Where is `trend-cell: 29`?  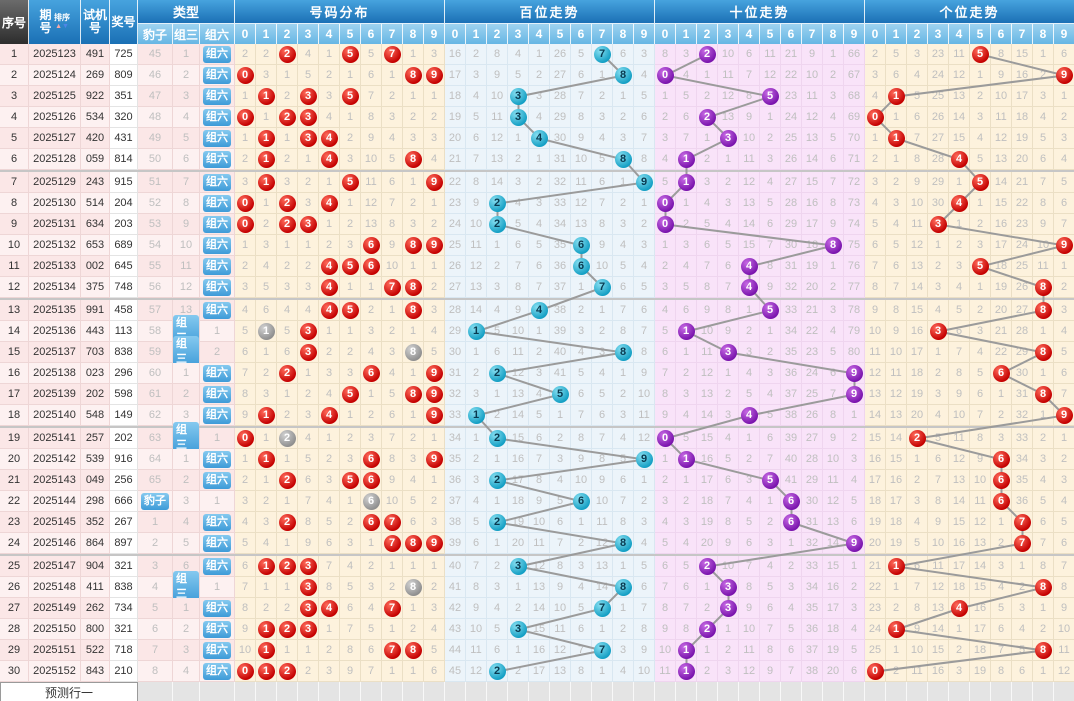
trend-cell: 29 is located at coordinates (812, 480).